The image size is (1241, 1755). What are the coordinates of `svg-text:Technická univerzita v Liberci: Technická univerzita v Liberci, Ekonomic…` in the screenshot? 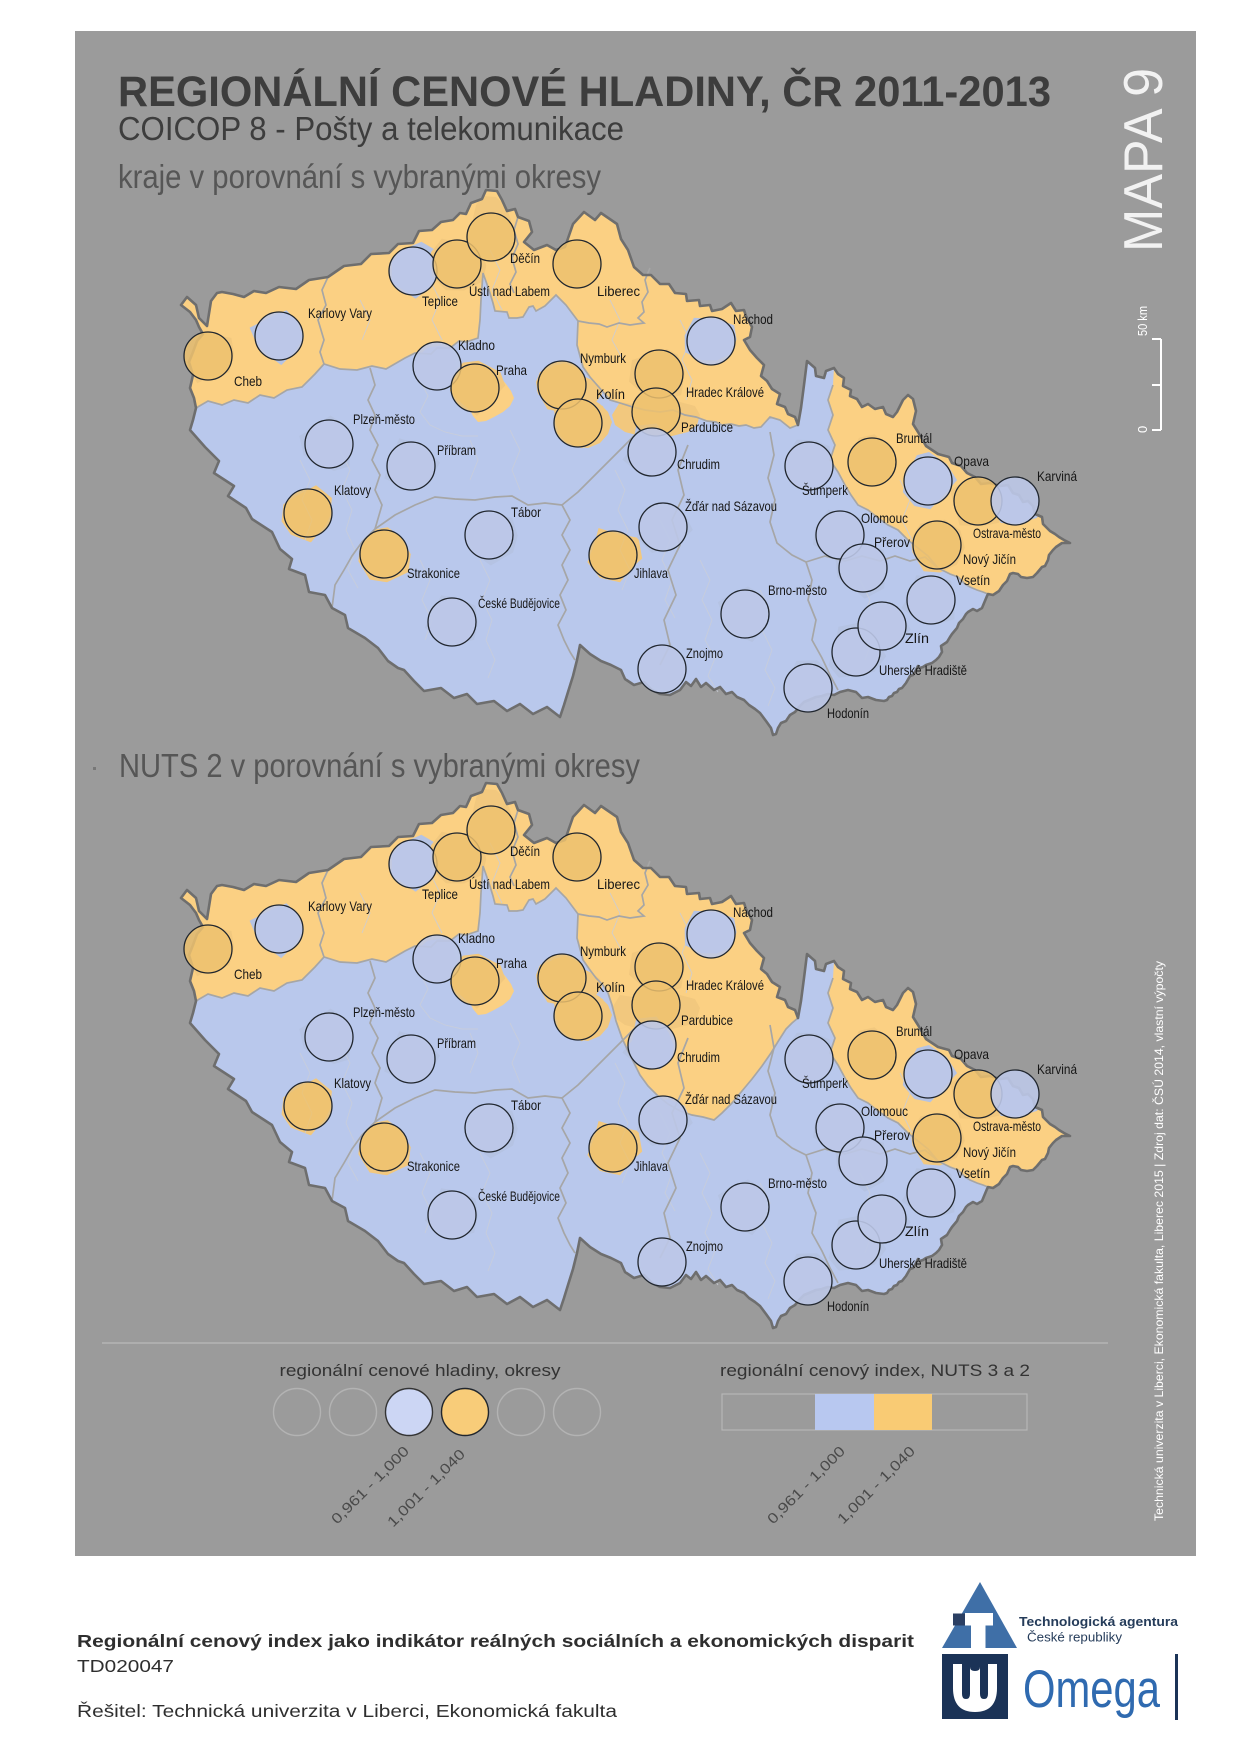 It's located at (1158, 1241).